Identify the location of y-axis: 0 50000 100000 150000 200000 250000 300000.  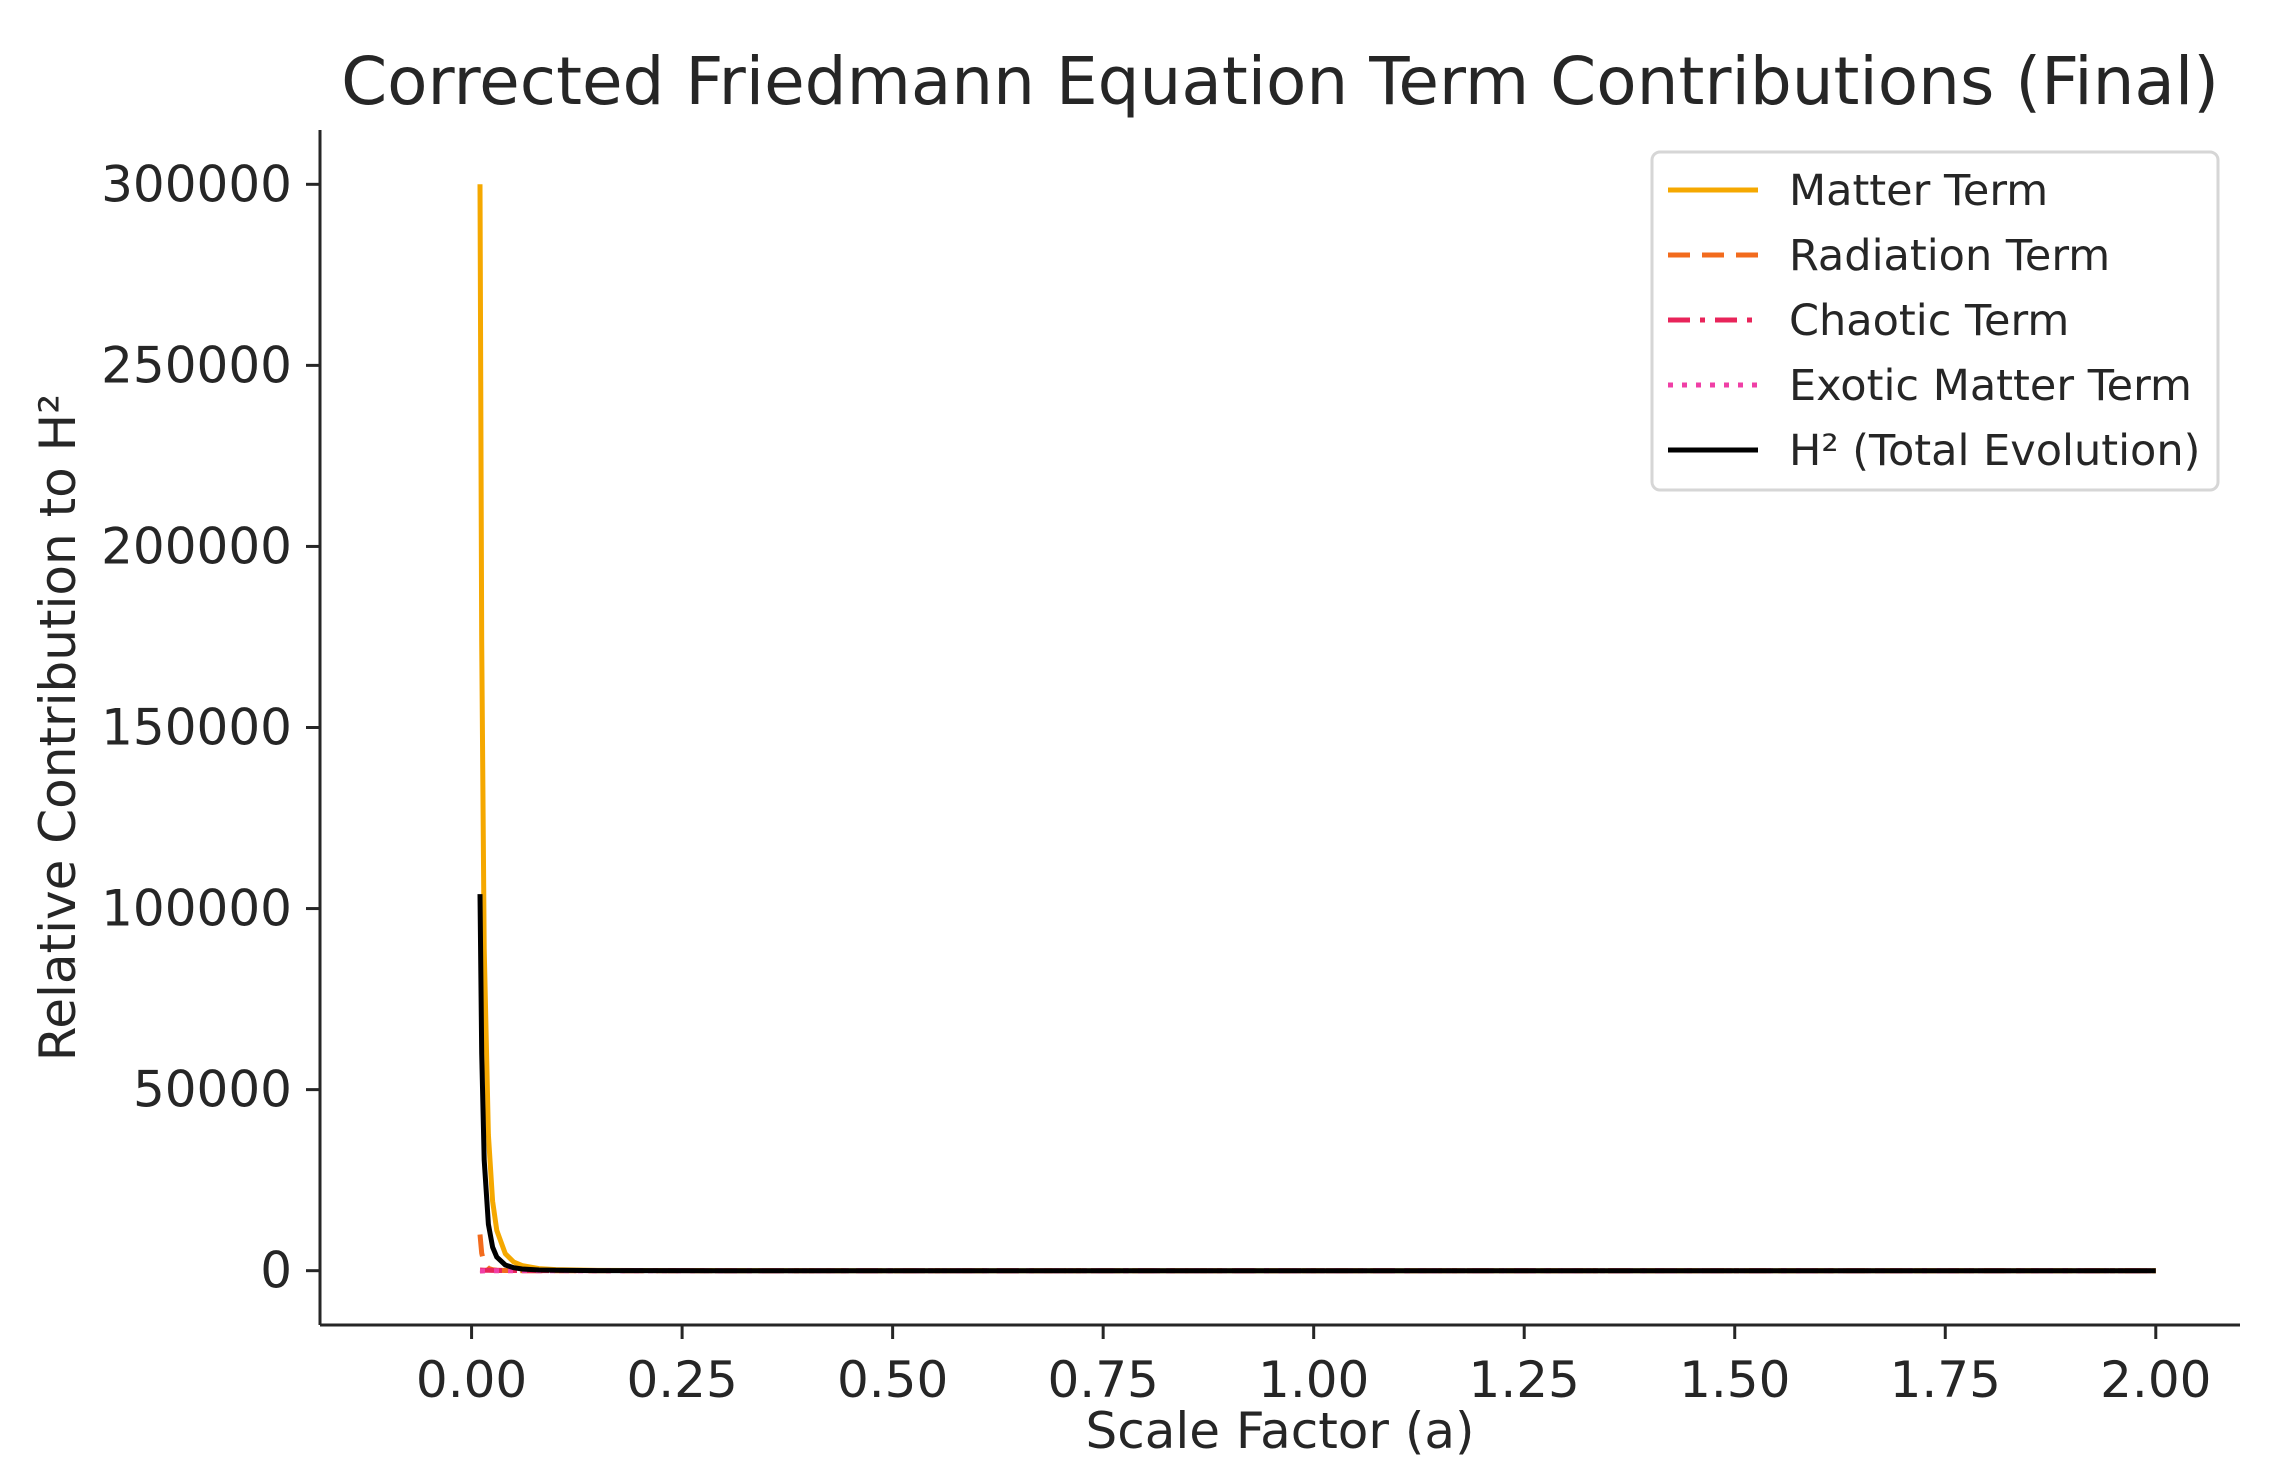
(211, 727).